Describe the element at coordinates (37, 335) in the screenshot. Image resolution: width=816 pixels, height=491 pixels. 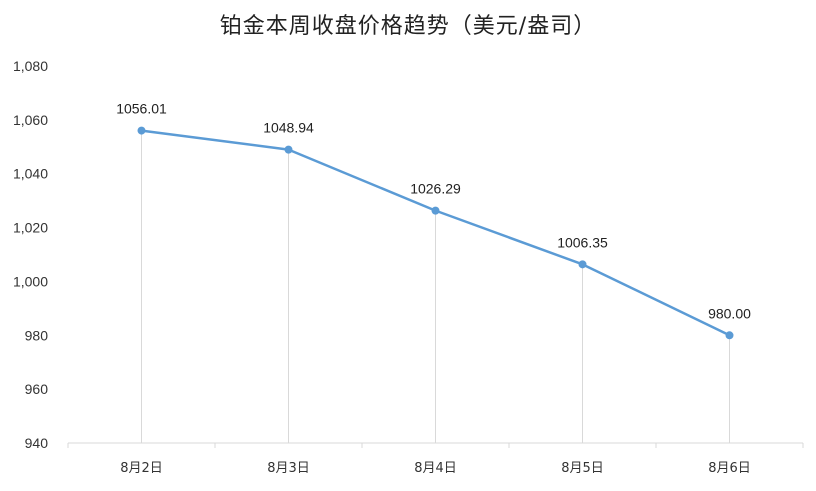
I see `y-tick-label: 980` at that location.